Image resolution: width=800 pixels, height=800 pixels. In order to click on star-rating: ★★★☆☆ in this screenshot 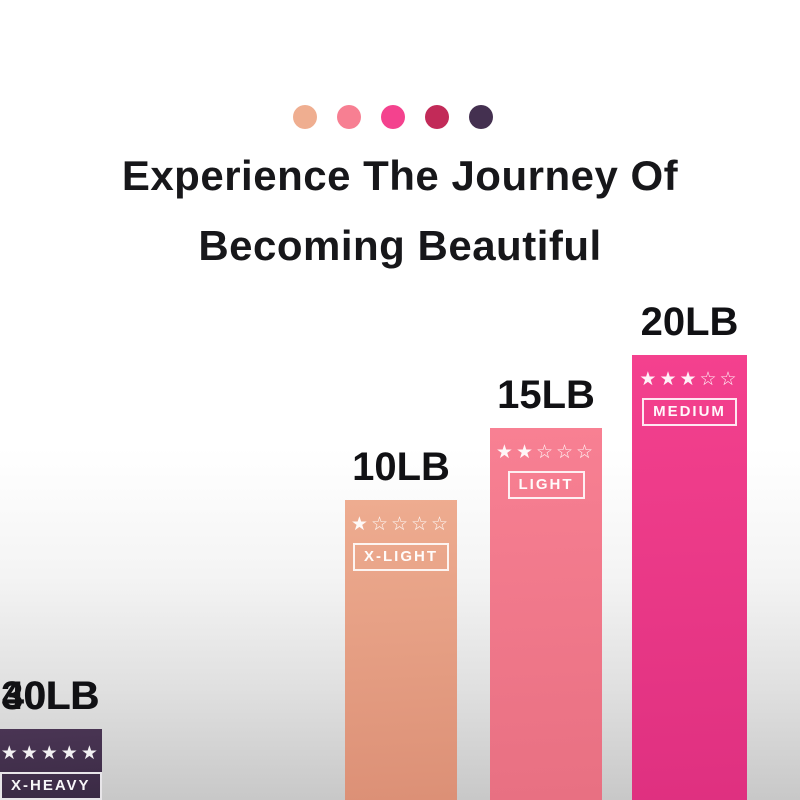, I will do `click(689, 379)`.